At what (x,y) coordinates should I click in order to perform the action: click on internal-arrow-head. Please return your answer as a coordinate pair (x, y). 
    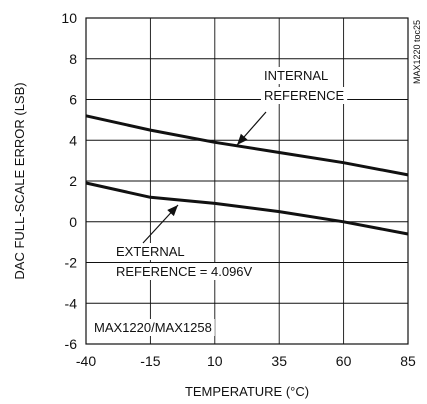
    Looking at the image, I should click on (242, 139).